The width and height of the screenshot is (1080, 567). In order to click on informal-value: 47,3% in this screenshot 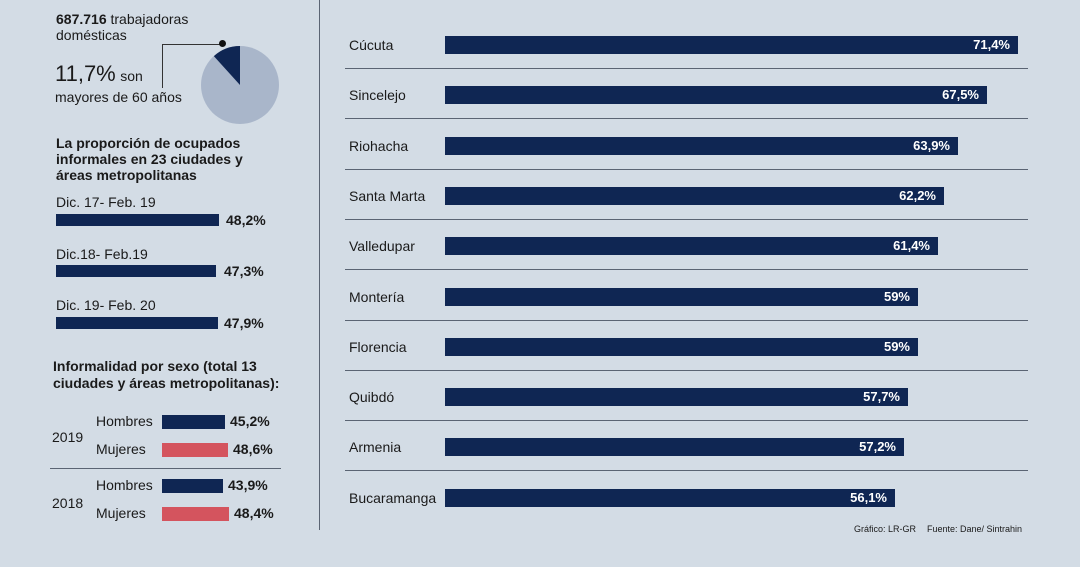, I will do `click(244, 271)`.